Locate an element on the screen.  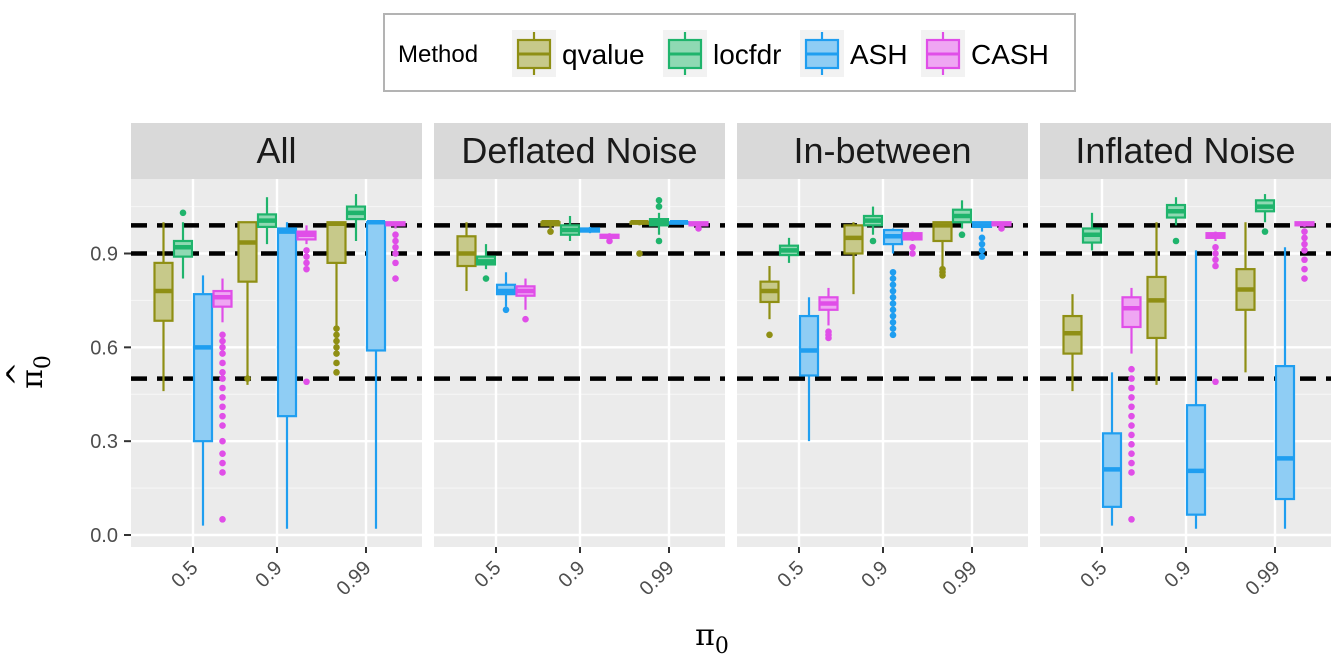
legend-entry-qvalue: qvalue is located at coordinates (578, 53).